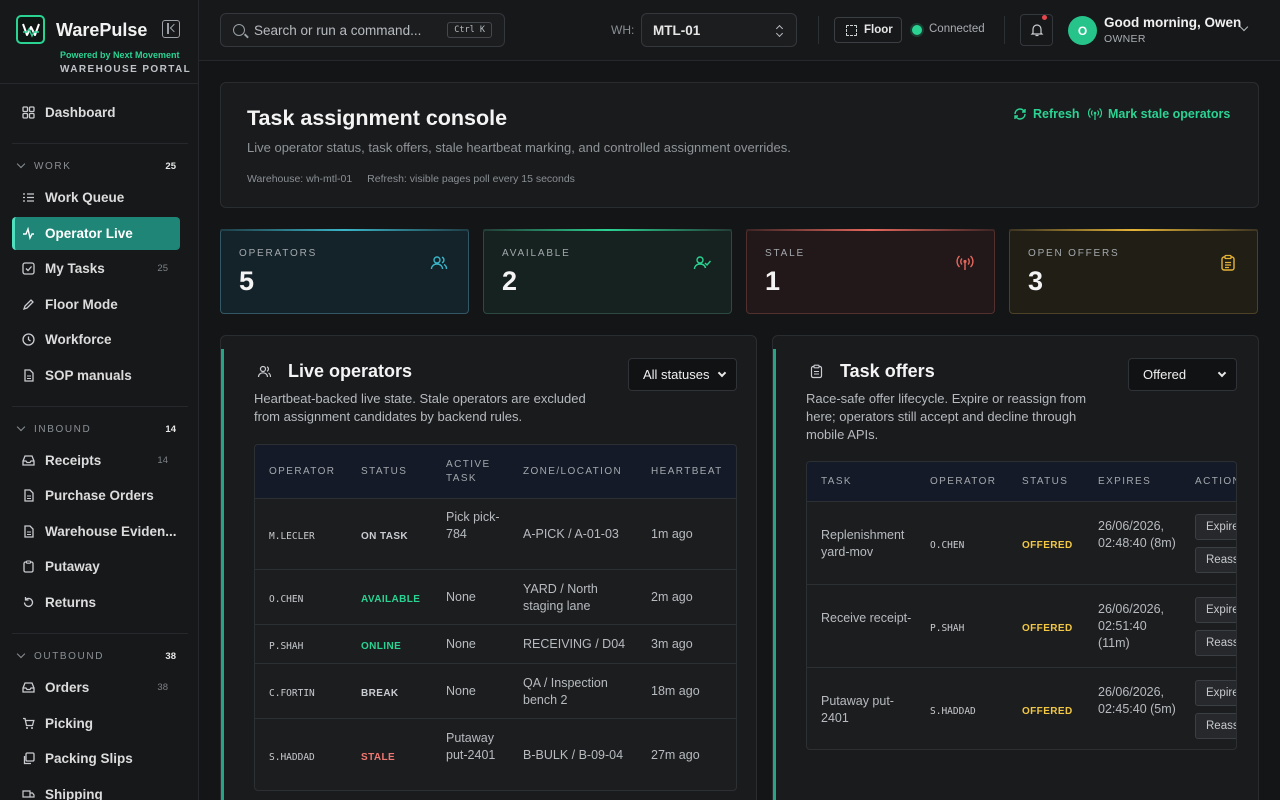 The height and width of the screenshot is (800, 1280). Describe the element at coordinates (120, 55) in the screenshot. I see `powered-by: Powered by Next Movement` at that location.